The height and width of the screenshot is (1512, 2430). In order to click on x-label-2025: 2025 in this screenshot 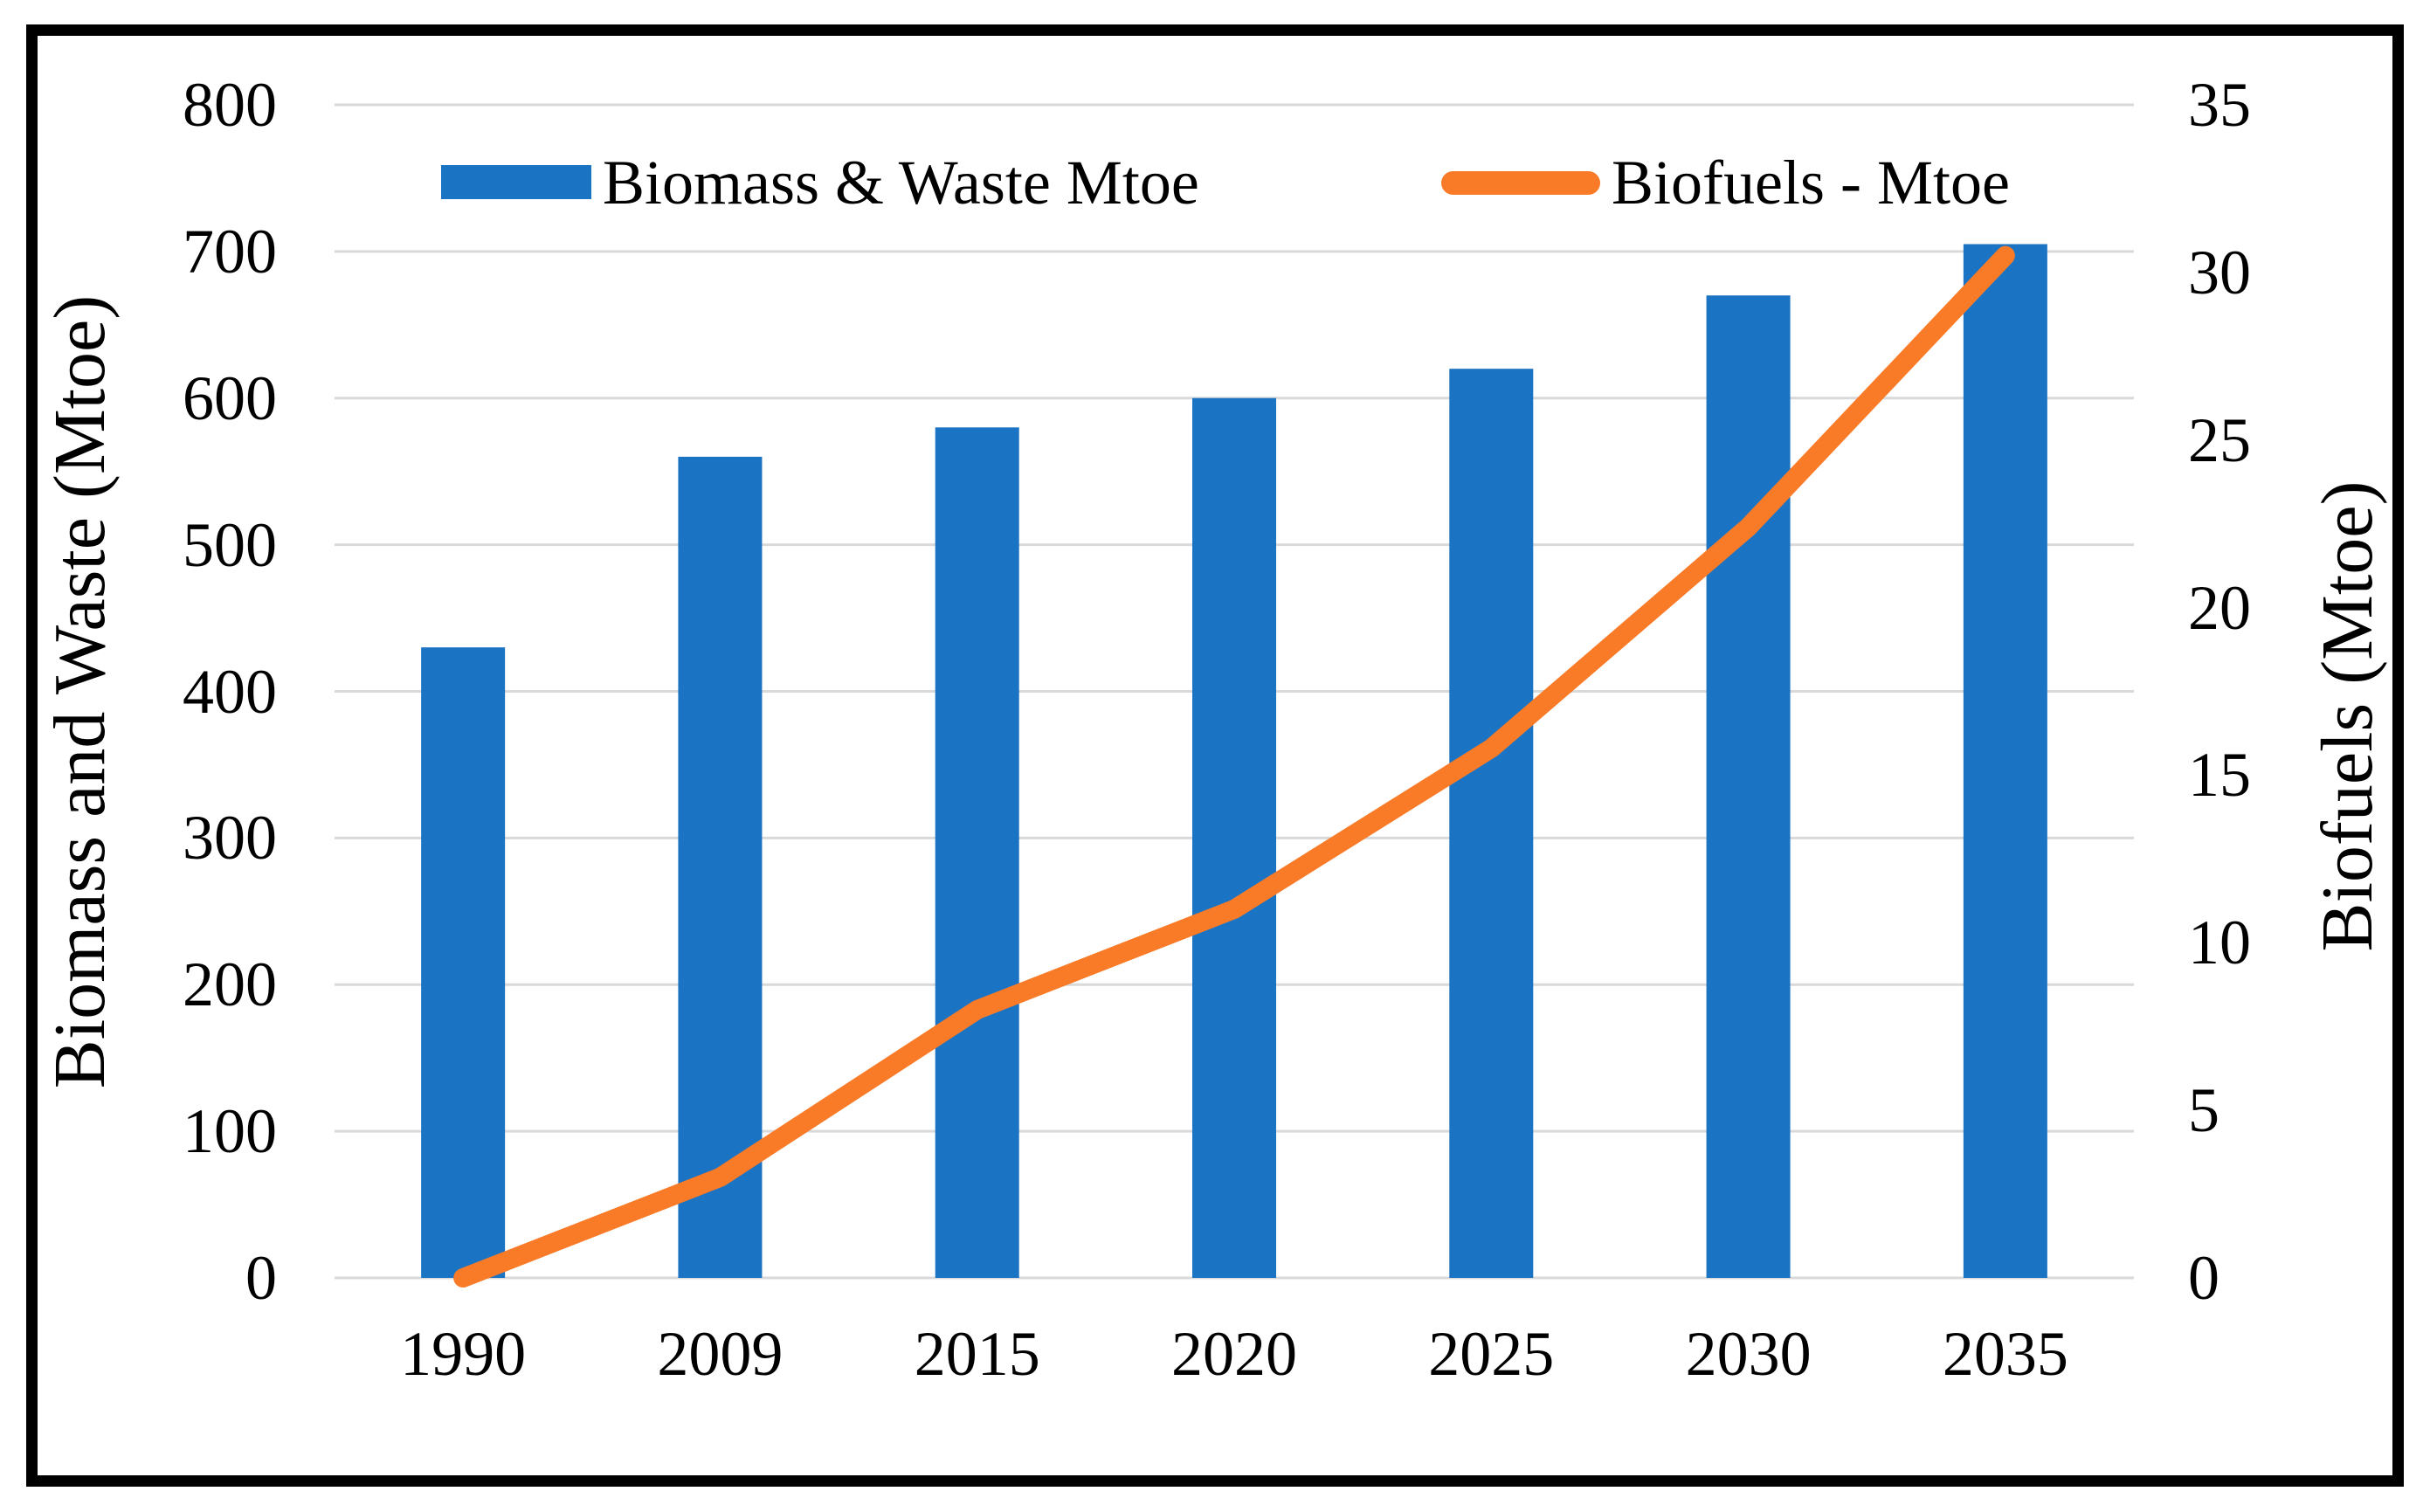, I will do `click(1491, 1354)`.